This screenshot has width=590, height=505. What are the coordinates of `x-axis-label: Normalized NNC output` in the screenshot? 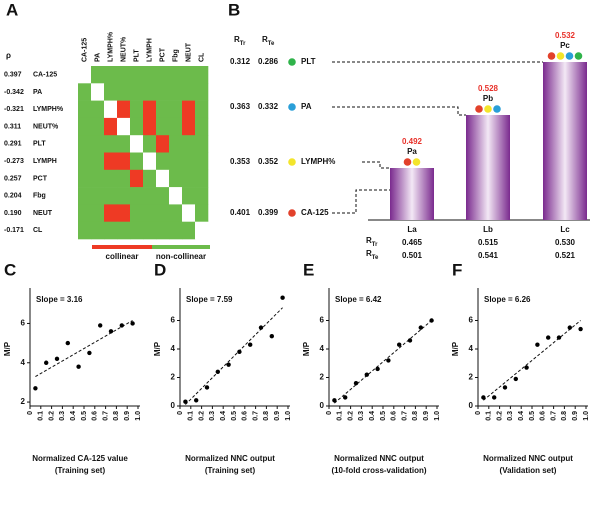 It's located at (230, 458).